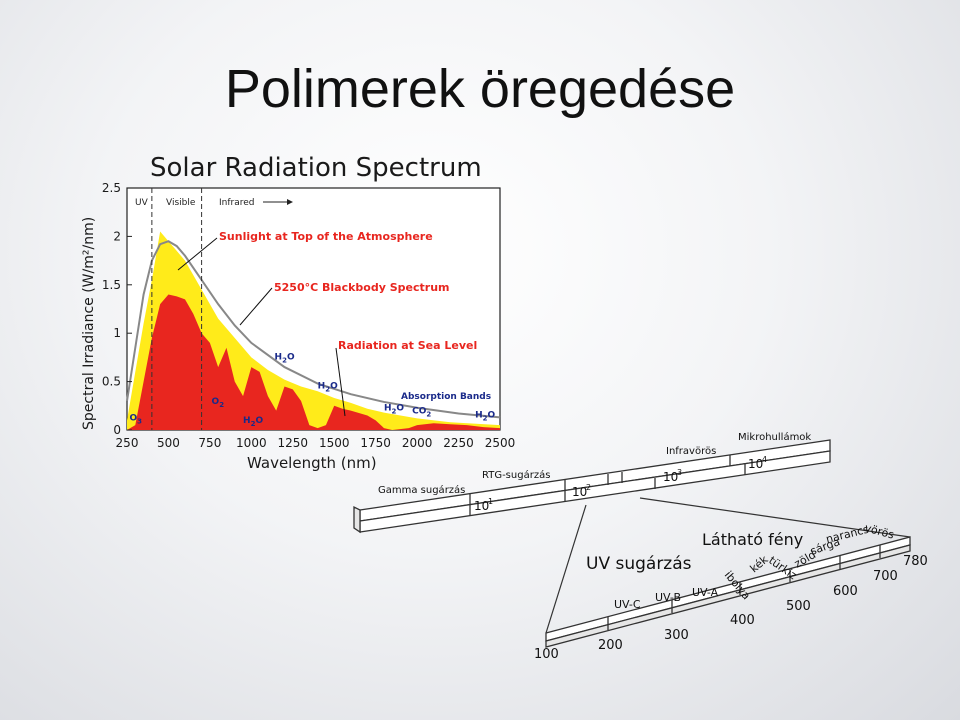  Describe the element at coordinates (362, 287) in the screenshot. I see `annotation-blackbody: 5250°C Blackbody Spectrum` at that location.